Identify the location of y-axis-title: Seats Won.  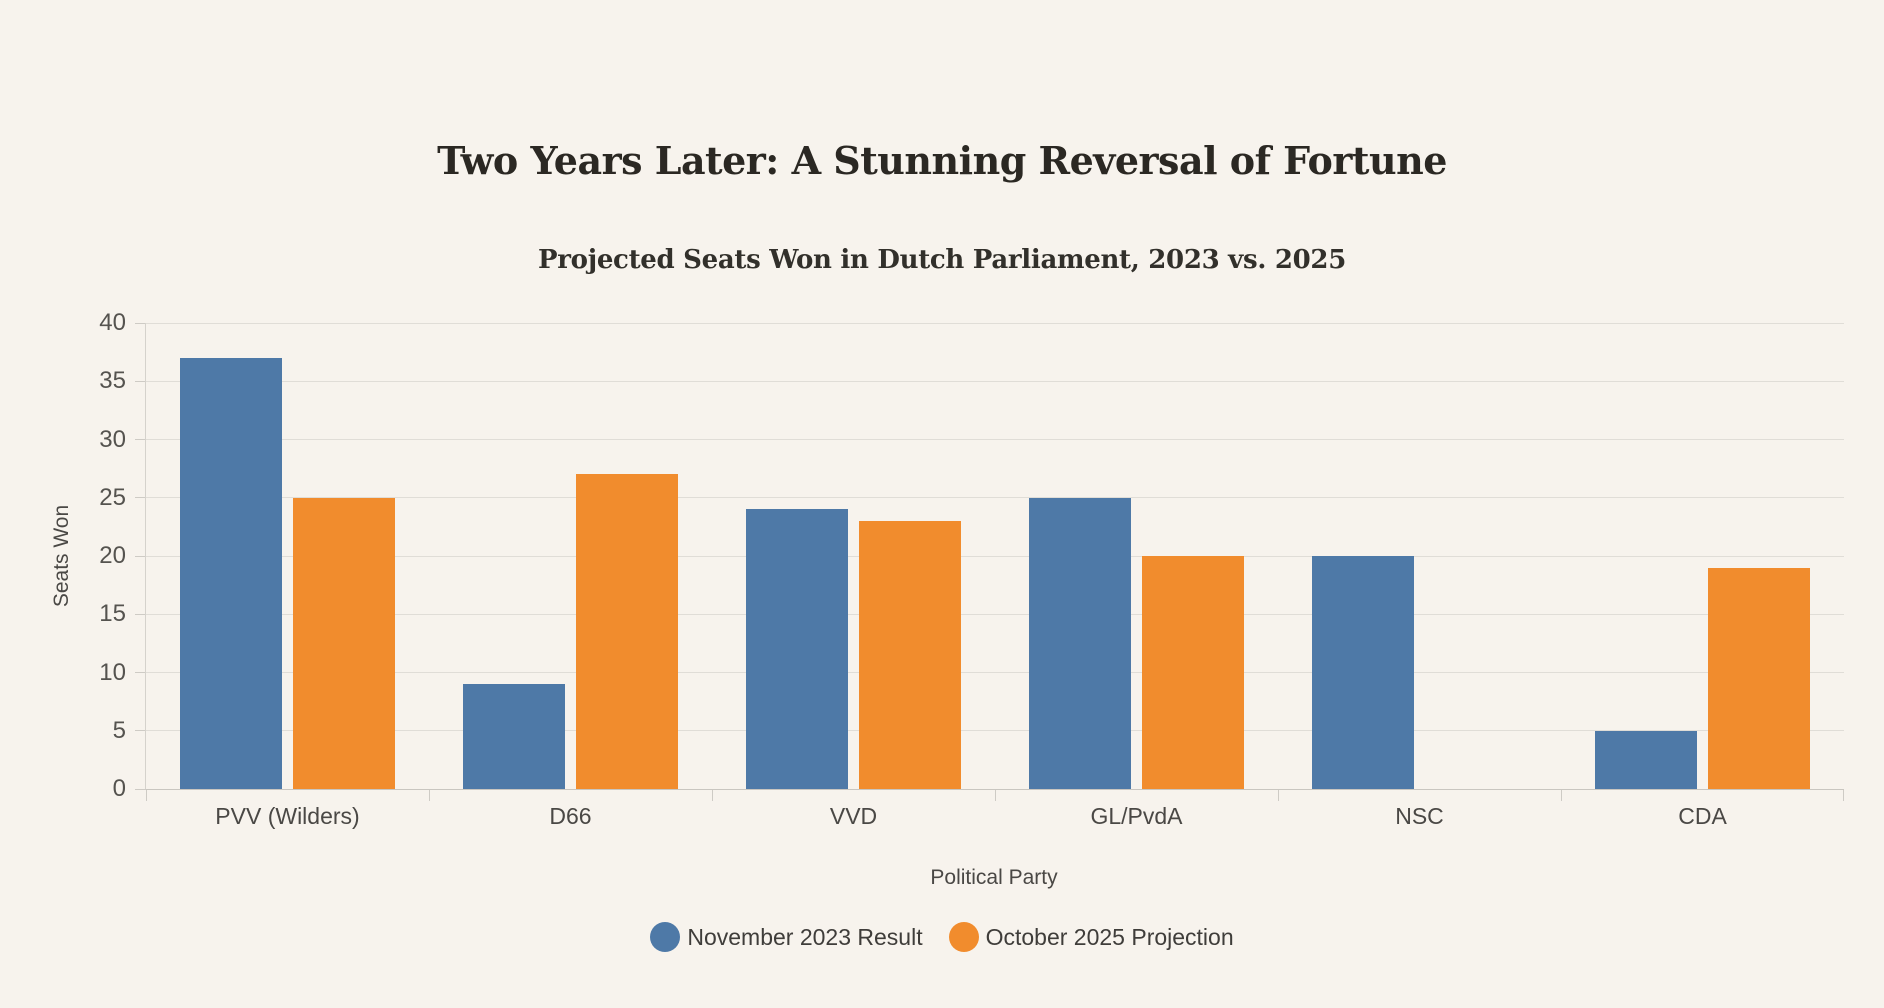
(61, 556).